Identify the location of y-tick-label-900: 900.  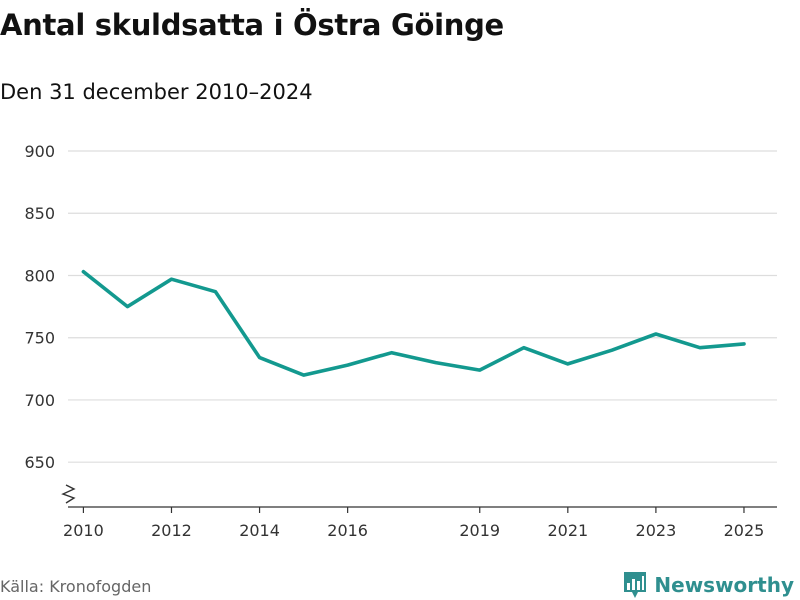
(39, 151).